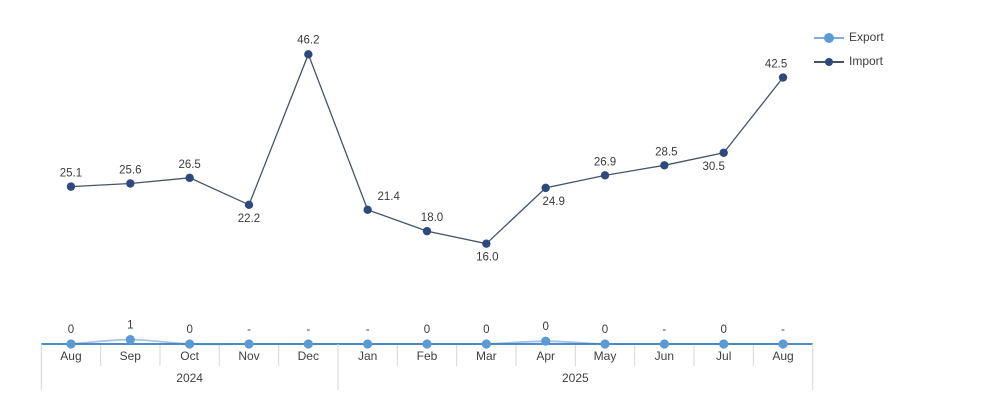 Image resolution: width=993 pixels, height=412 pixels. Describe the element at coordinates (545, 327) in the screenshot. I see `export-value-label-8: 0` at that location.